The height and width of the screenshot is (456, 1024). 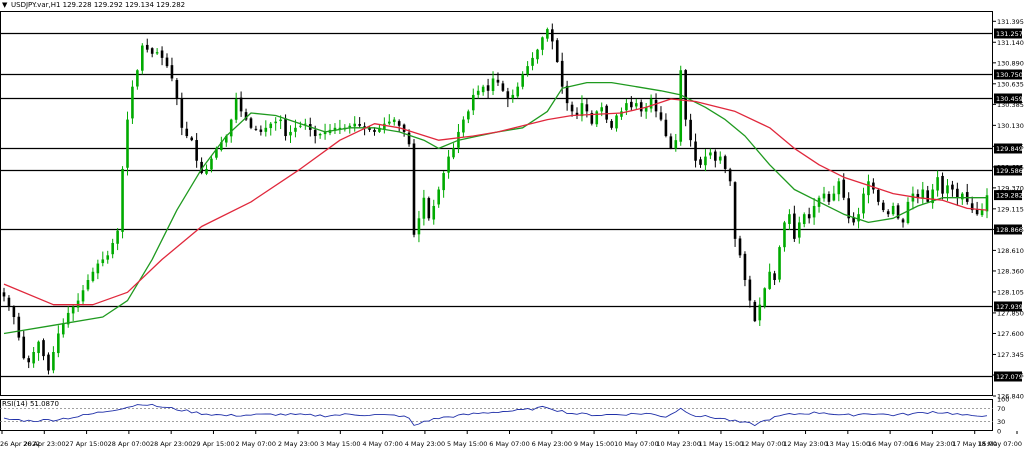 I want to click on x-tick-label: 4 May 23:00, so click(x=425, y=444).